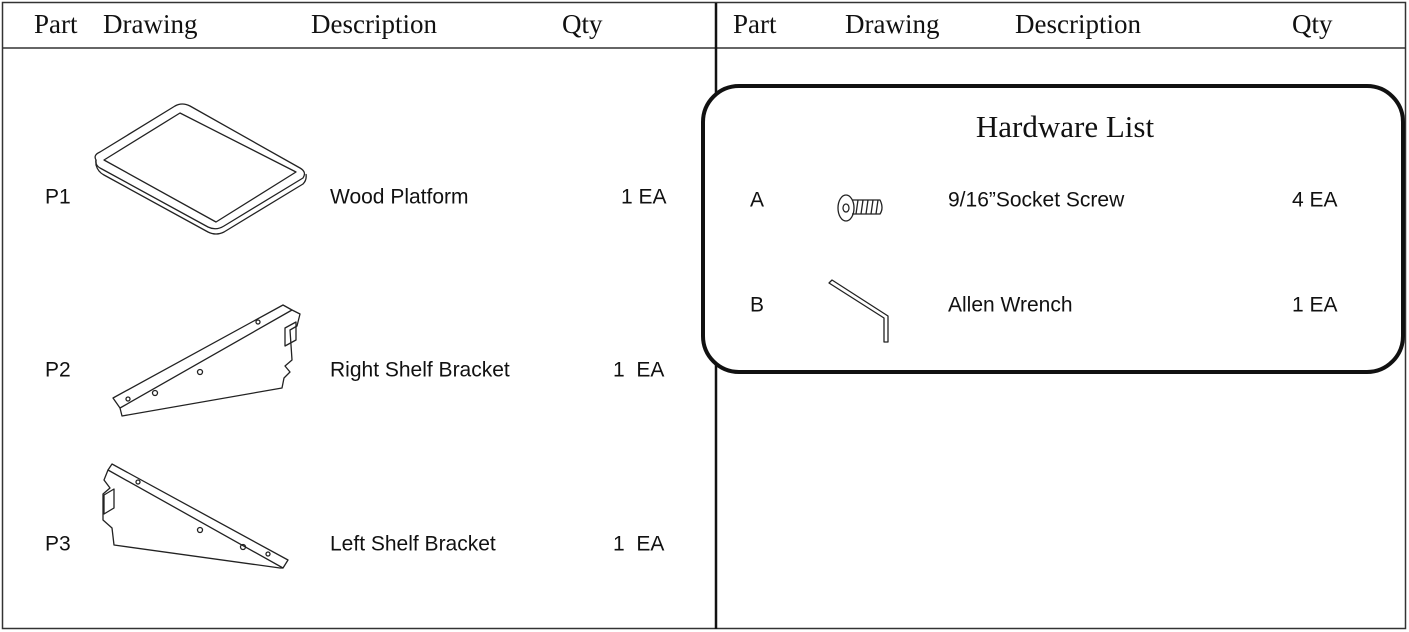 The width and height of the screenshot is (1409, 632). Describe the element at coordinates (1036, 200) in the screenshot. I see `hardware-description: 9/16”Socket Screw` at that location.